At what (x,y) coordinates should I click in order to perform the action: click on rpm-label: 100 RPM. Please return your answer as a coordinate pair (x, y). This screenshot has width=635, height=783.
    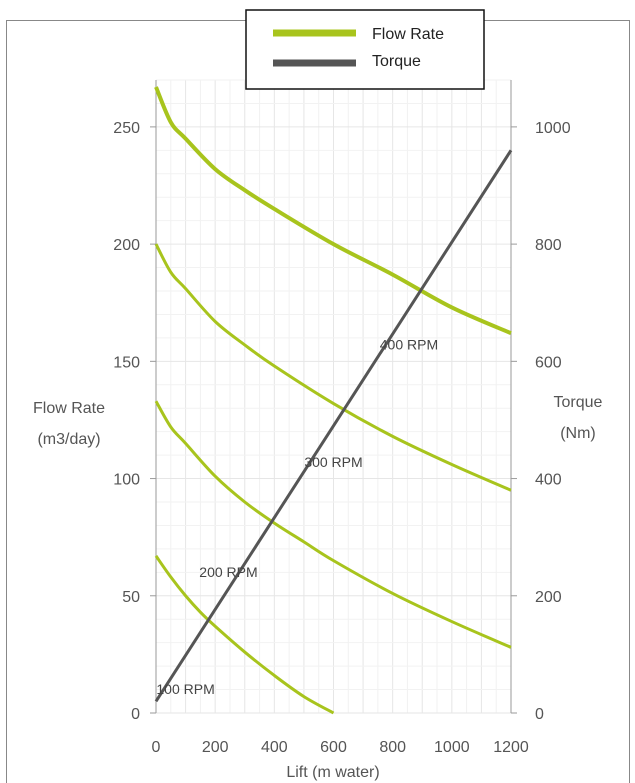
    Looking at the image, I should click on (185, 689).